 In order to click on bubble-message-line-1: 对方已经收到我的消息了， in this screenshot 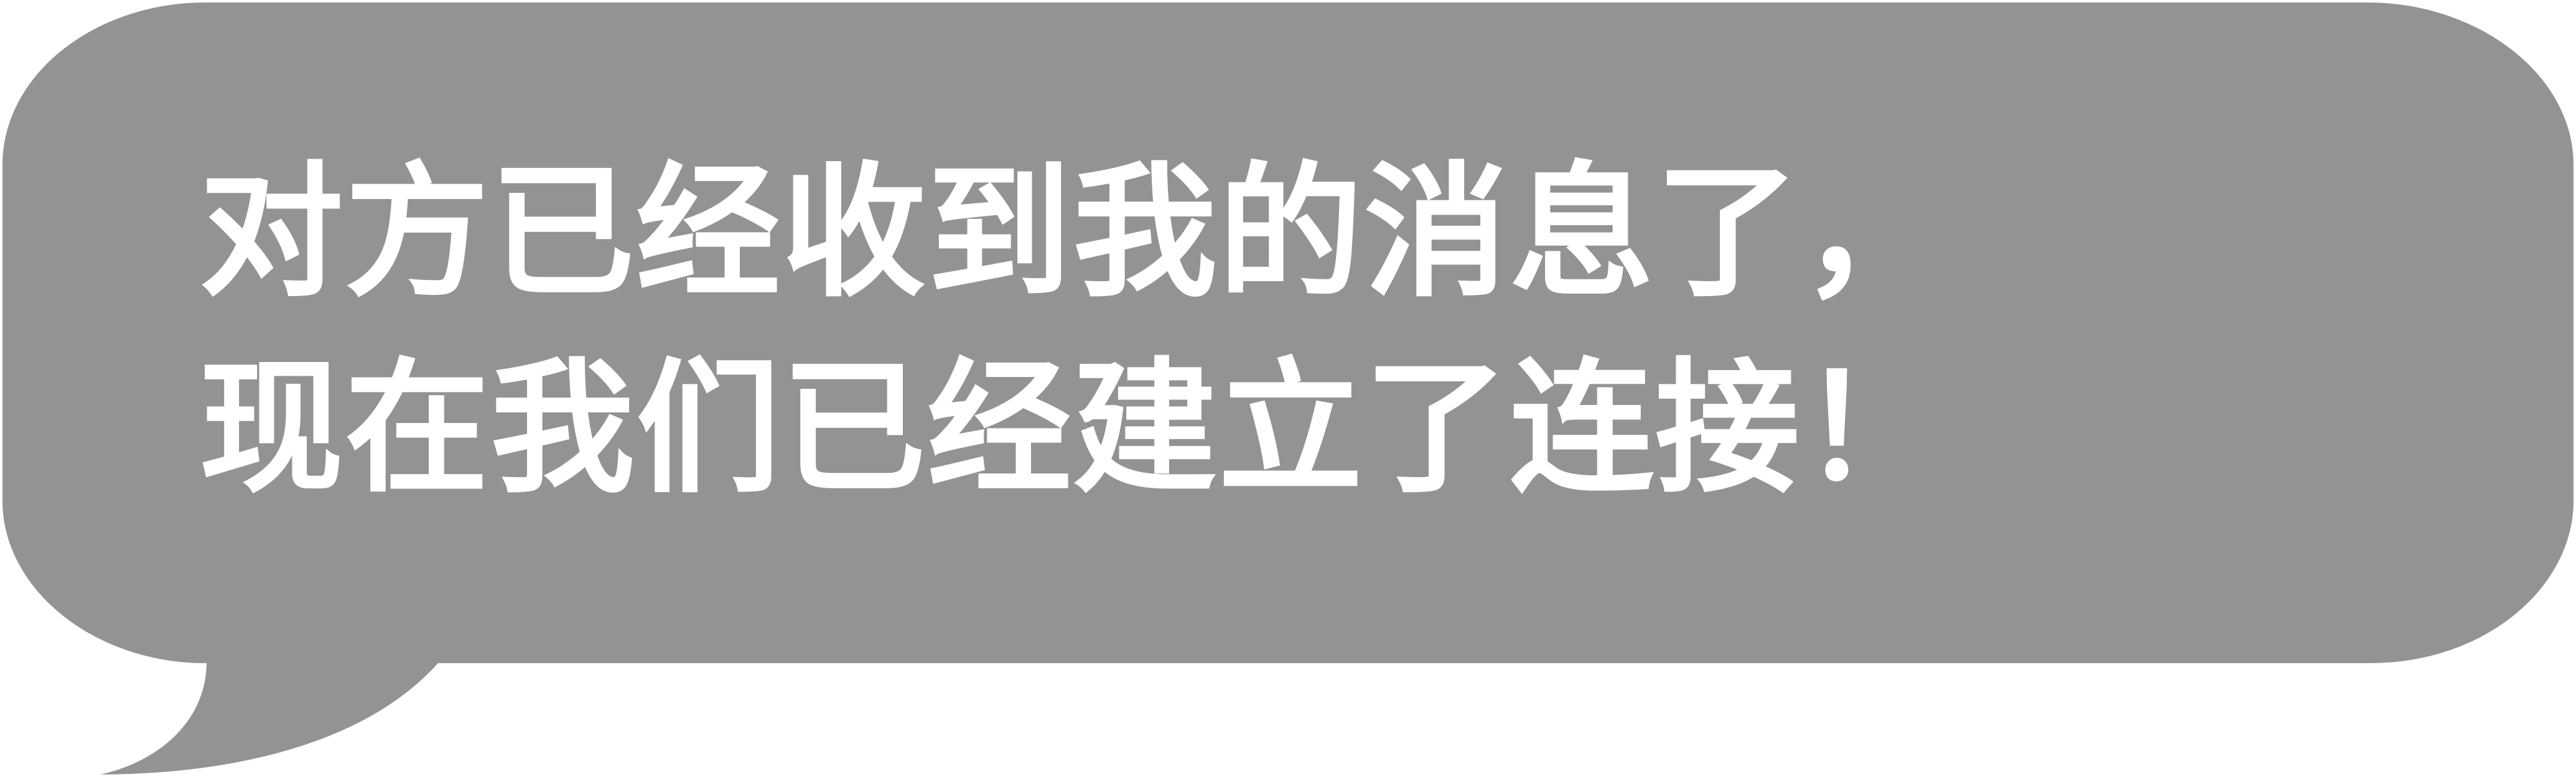, I will do `click(1073, 232)`.